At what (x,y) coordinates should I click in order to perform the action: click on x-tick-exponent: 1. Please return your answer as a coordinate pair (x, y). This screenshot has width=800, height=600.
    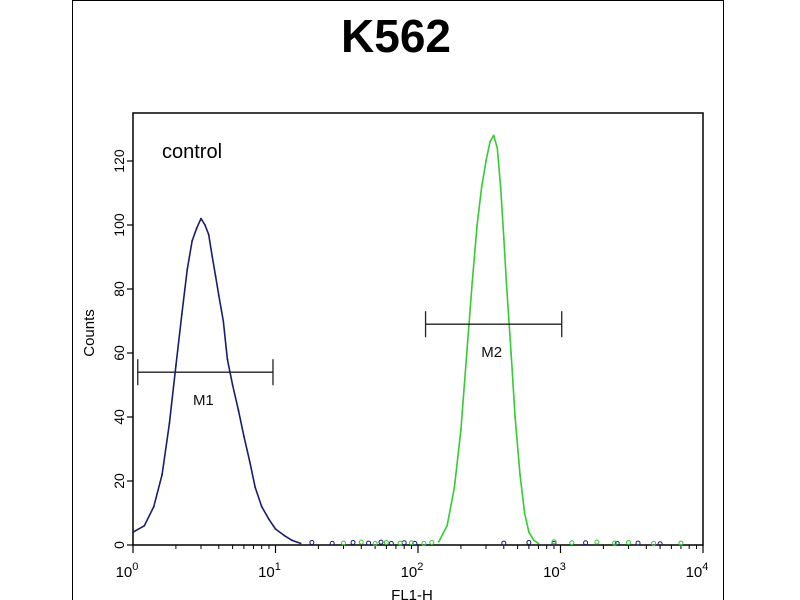
    Looking at the image, I should click on (278, 567).